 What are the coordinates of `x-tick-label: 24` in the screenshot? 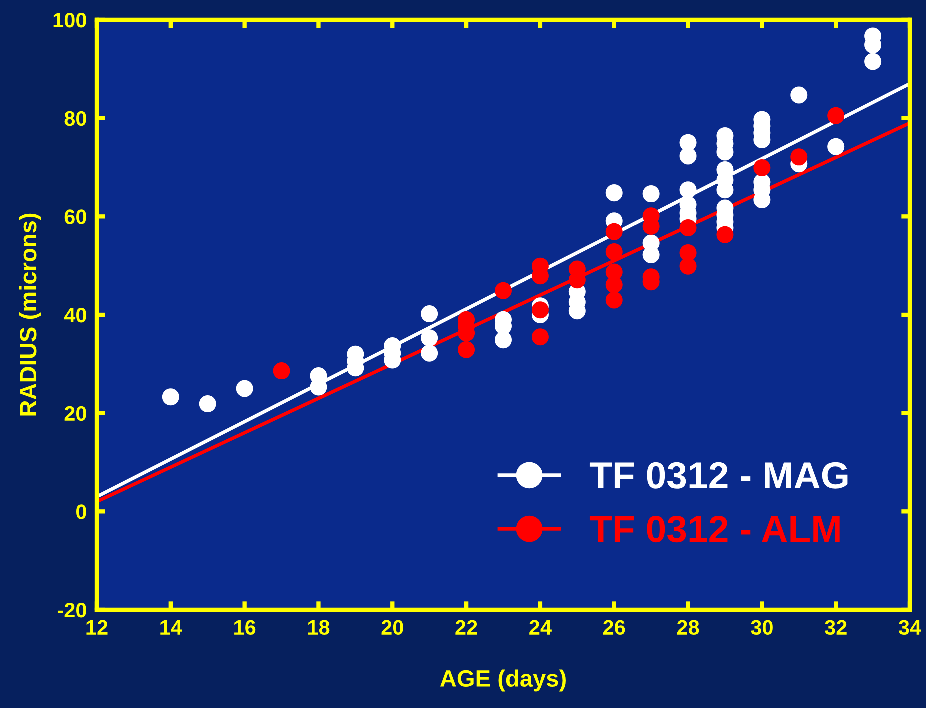 It's located at (541, 627).